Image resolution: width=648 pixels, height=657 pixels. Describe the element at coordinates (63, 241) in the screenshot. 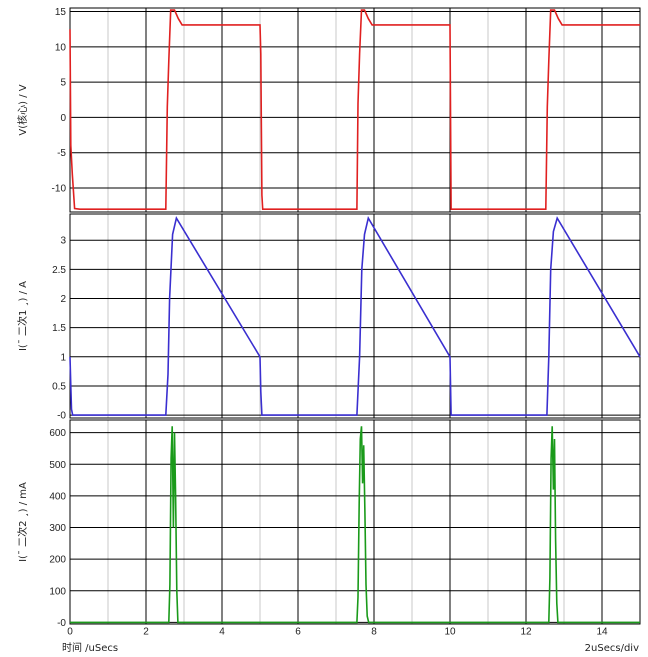

I see `y-tick-label: 3` at that location.